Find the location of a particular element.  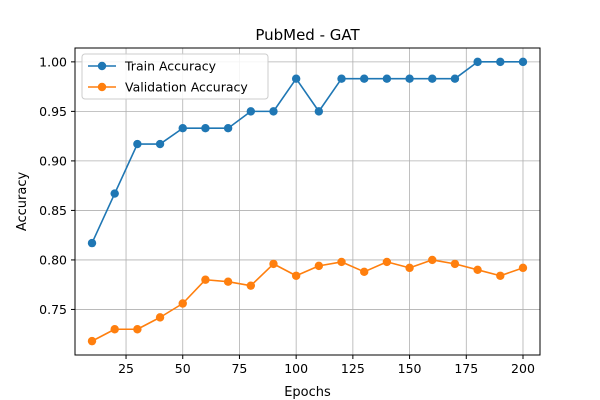

x-tick-label: 25 is located at coordinates (126, 368).